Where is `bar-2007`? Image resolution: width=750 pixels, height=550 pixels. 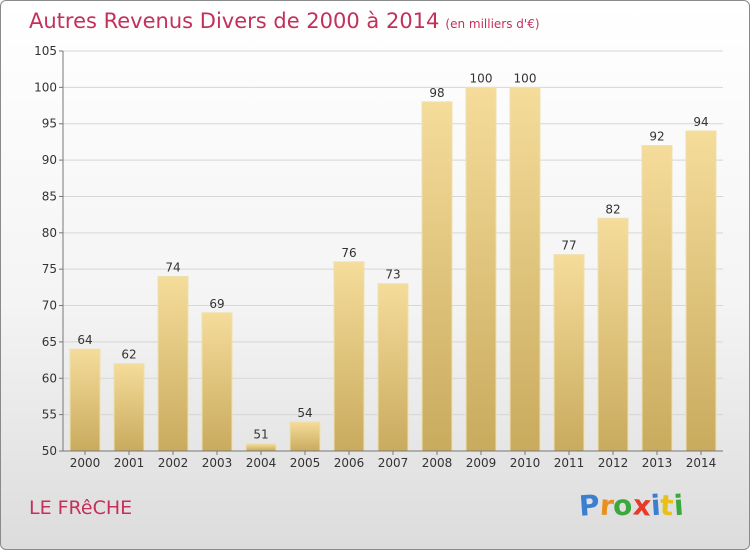
bar-2007 is located at coordinates (393, 367).